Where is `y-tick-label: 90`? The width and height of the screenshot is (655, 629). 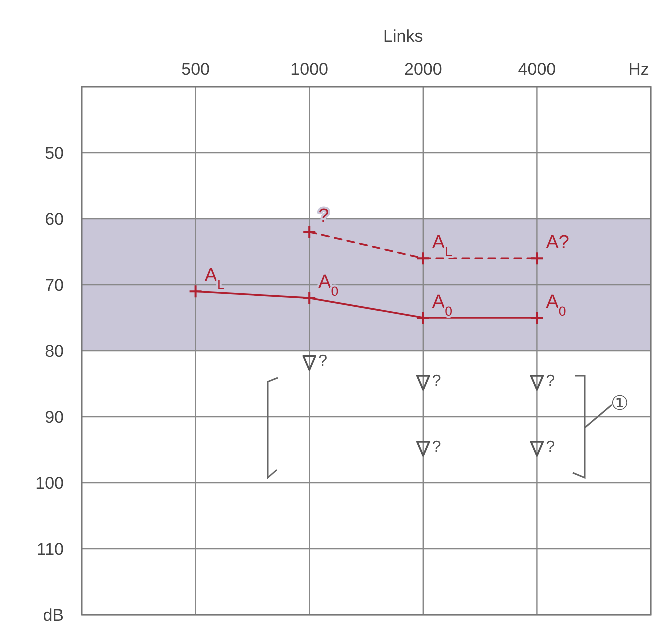 y-tick-label: 90 is located at coordinates (54, 417).